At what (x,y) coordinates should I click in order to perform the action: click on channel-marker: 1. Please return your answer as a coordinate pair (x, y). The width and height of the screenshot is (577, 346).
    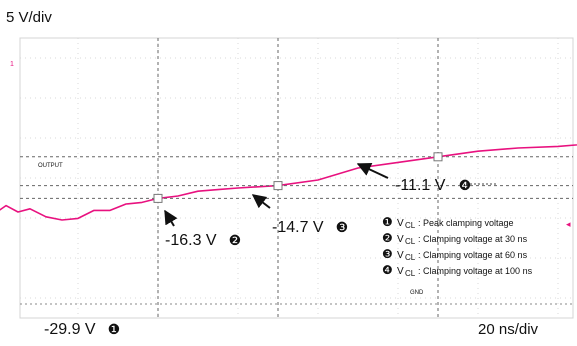
    Looking at the image, I should click on (12, 64).